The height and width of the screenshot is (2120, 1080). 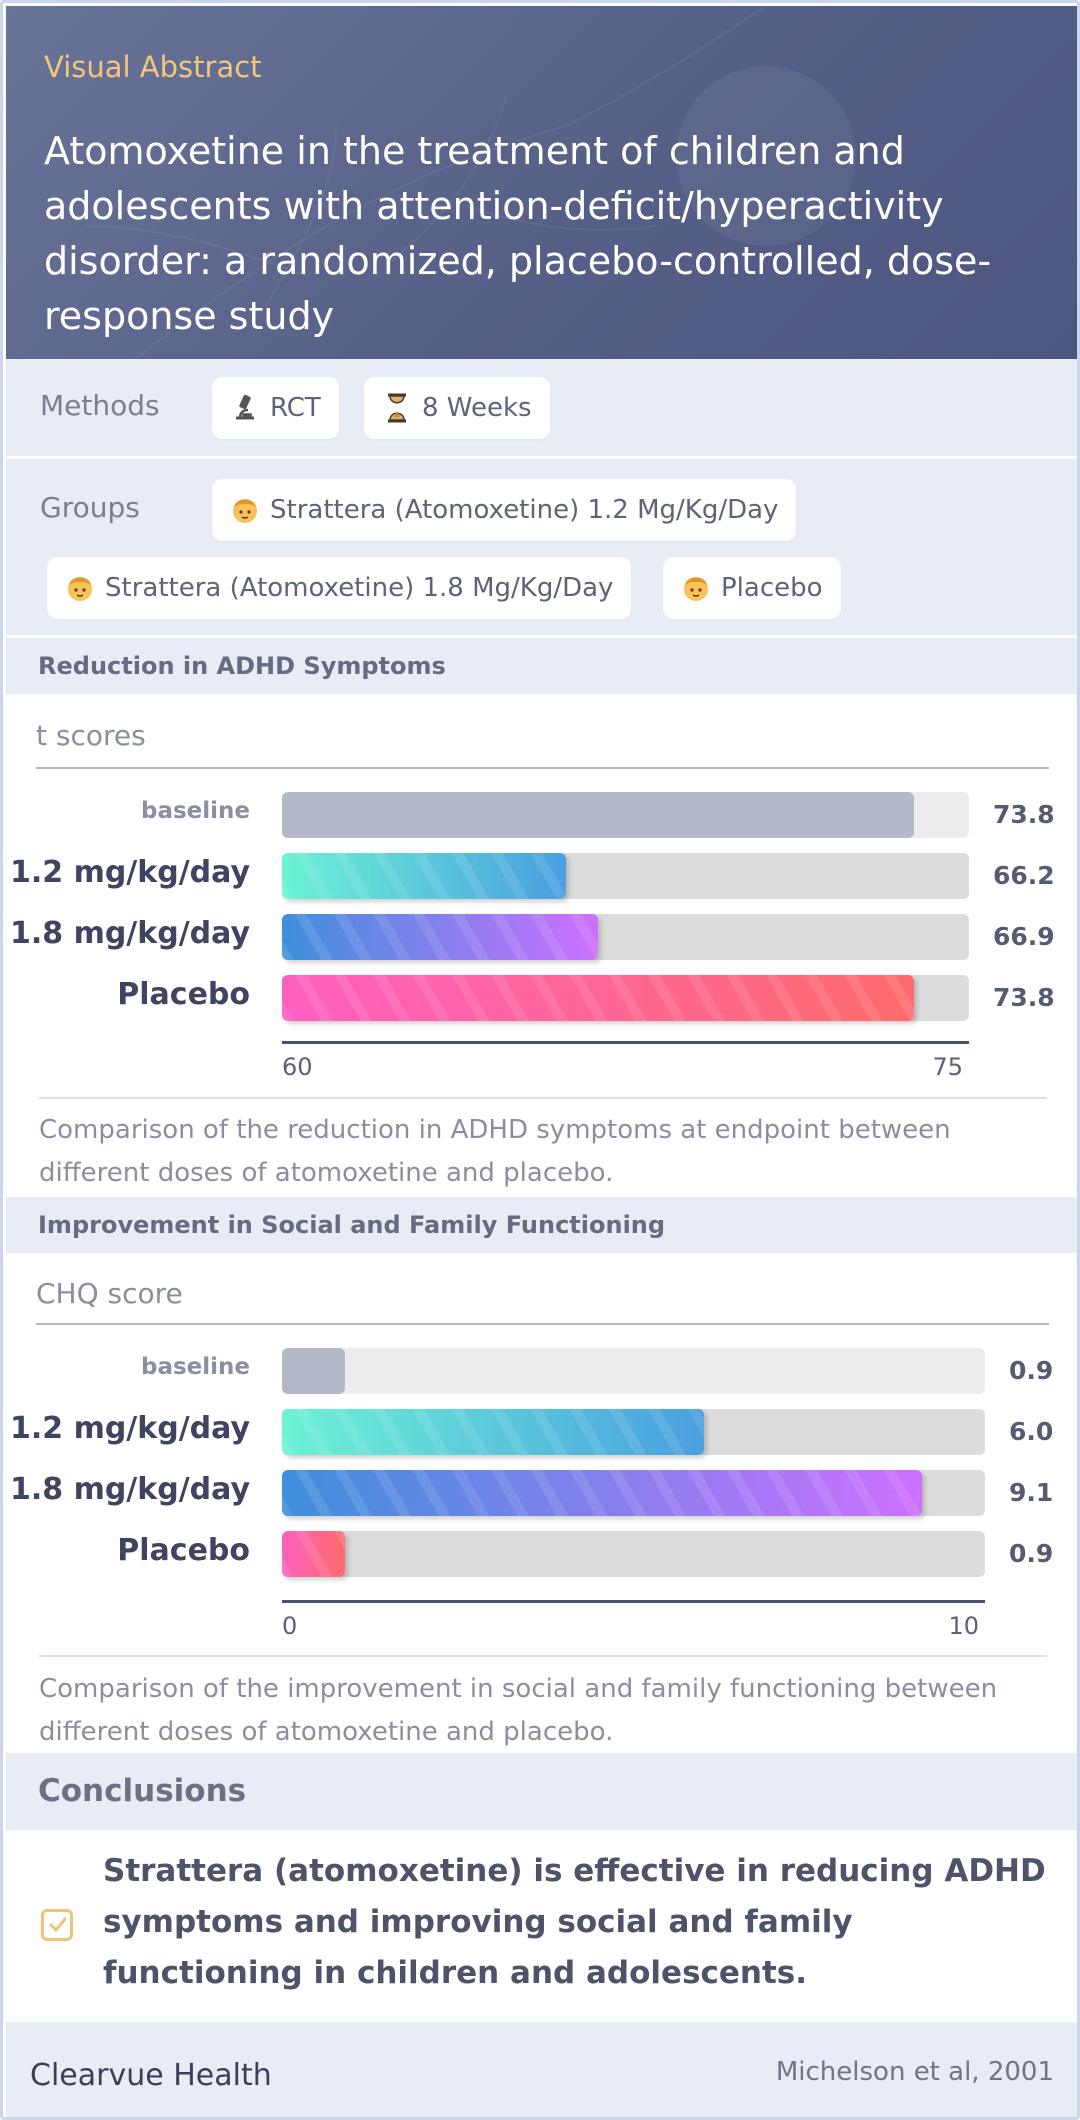 I want to click on group-chip-placebo: Placebo, so click(x=752, y=588).